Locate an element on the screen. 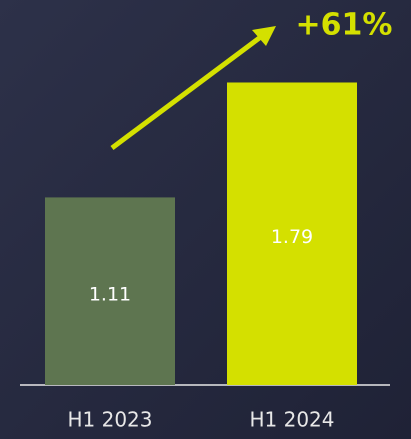  bar is located at coordinates (110, 291).